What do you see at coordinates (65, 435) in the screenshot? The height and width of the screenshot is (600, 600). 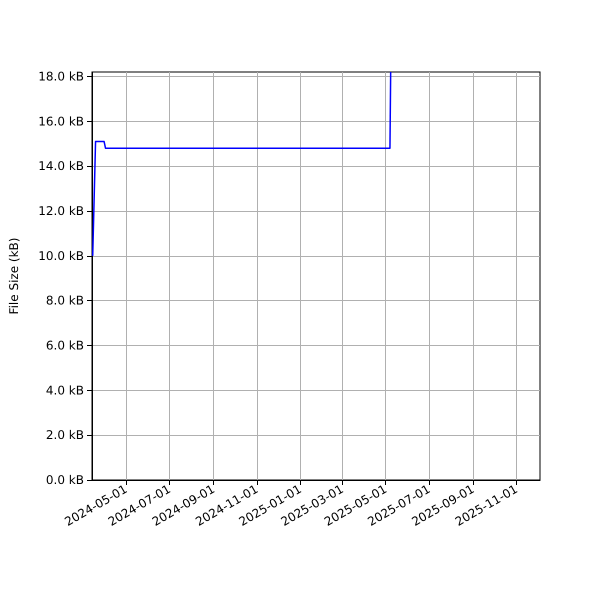 I see `y-tick-label: 2.0 kB` at bounding box center [65, 435].